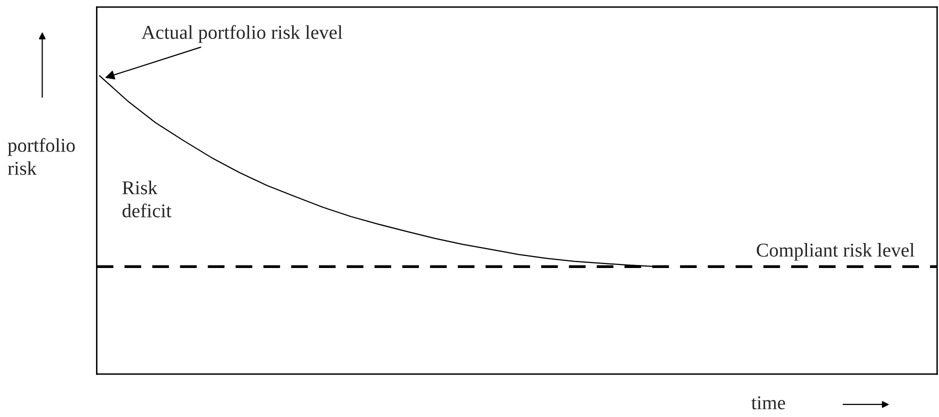 This screenshot has height=417, width=939. What do you see at coordinates (835, 252) in the screenshot?
I see `ref-line-label: Compliant risk level` at bounding box center [835, 252].